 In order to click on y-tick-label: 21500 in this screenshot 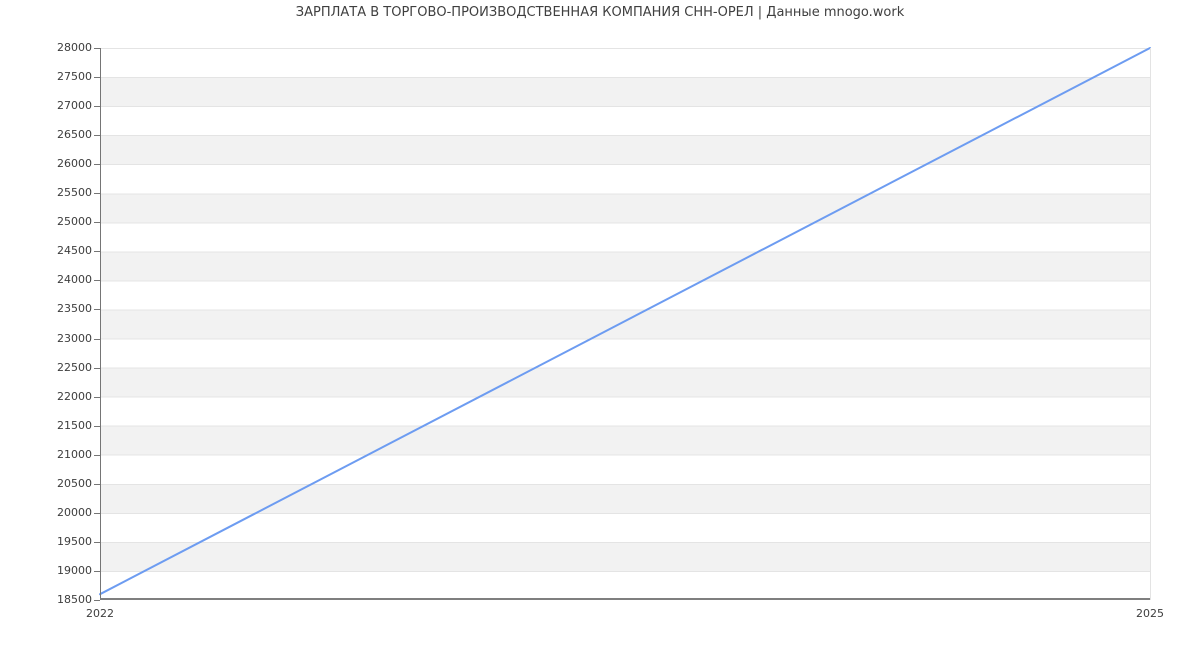, I will do `click(74, 425)`.